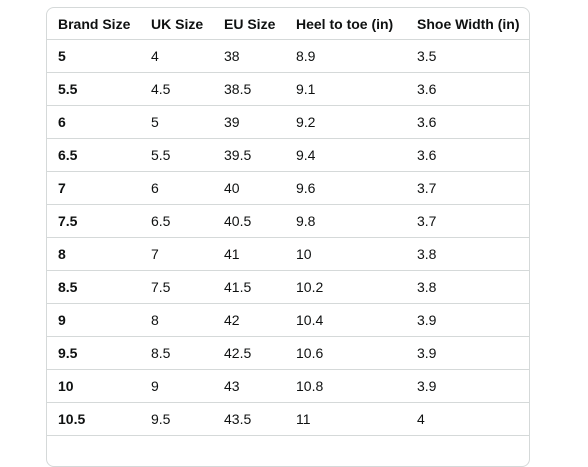 This screenshot has width=588, height=467. I want to click on header-heel-to-toe: Heel to toe (in), so click(345, 24).